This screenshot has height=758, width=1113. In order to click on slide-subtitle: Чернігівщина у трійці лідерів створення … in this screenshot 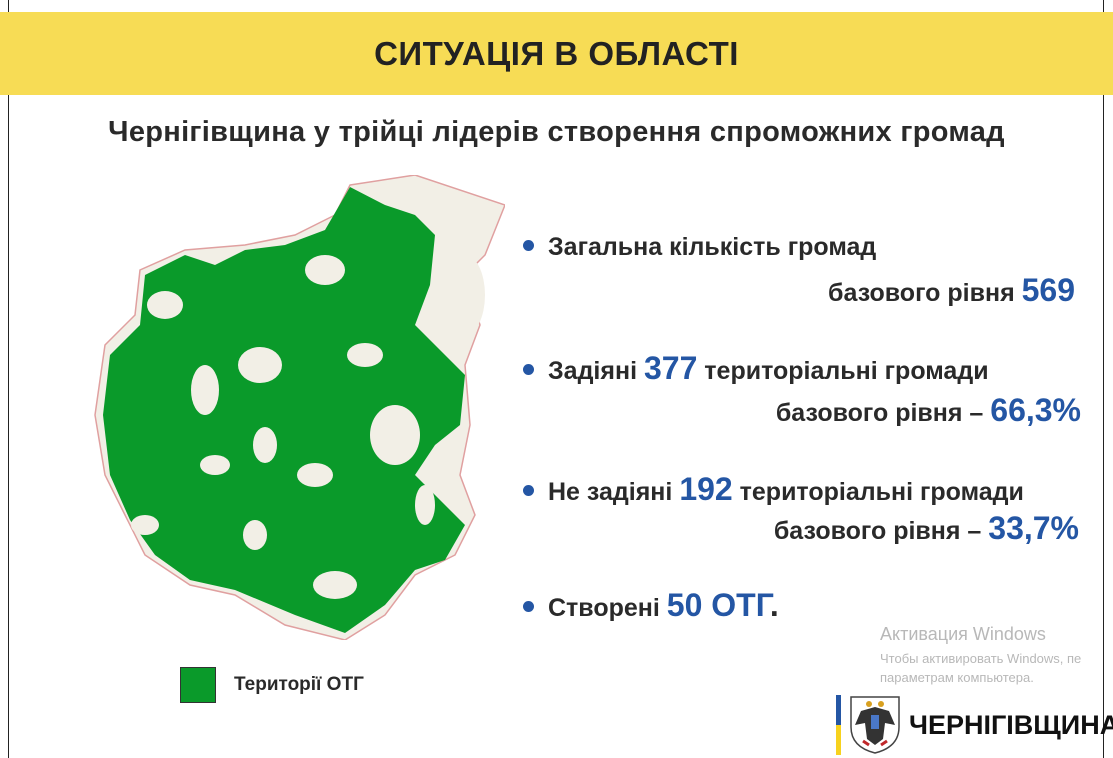, I will do `click(556, 132)`.